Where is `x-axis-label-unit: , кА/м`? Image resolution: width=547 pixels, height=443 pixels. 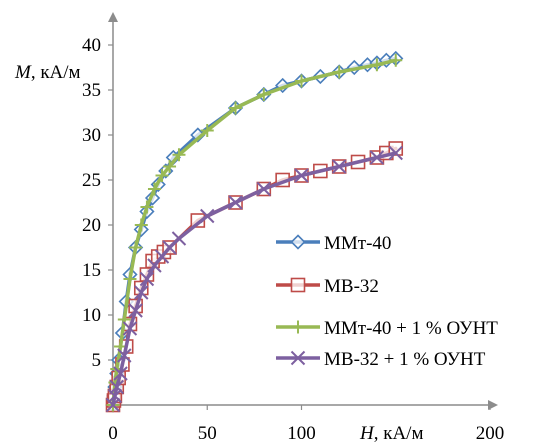
x-axis-label-unit: , кА/м is located at coordinates (399, 433).